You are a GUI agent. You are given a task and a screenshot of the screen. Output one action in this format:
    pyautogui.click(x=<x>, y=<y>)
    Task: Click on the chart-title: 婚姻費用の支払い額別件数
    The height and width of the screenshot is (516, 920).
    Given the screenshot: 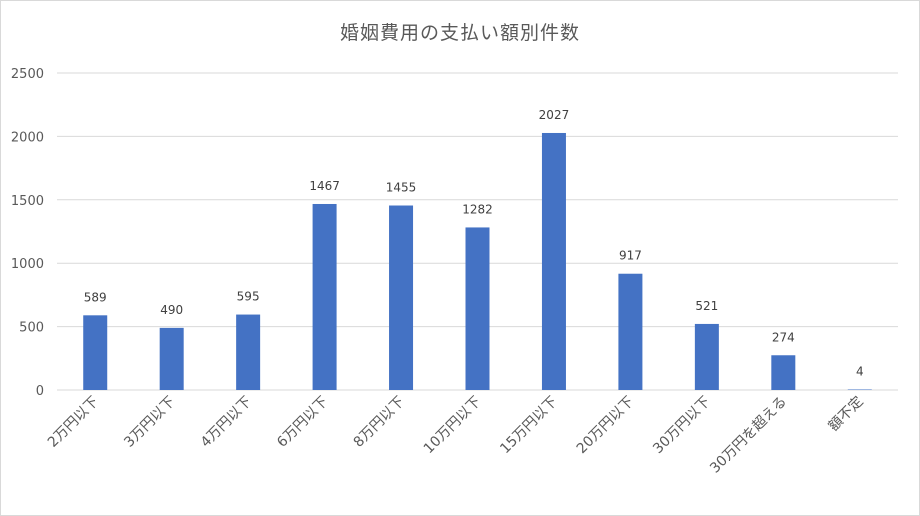 What is the action you would take?
    pyautogui.click(x=459, y=33)
    